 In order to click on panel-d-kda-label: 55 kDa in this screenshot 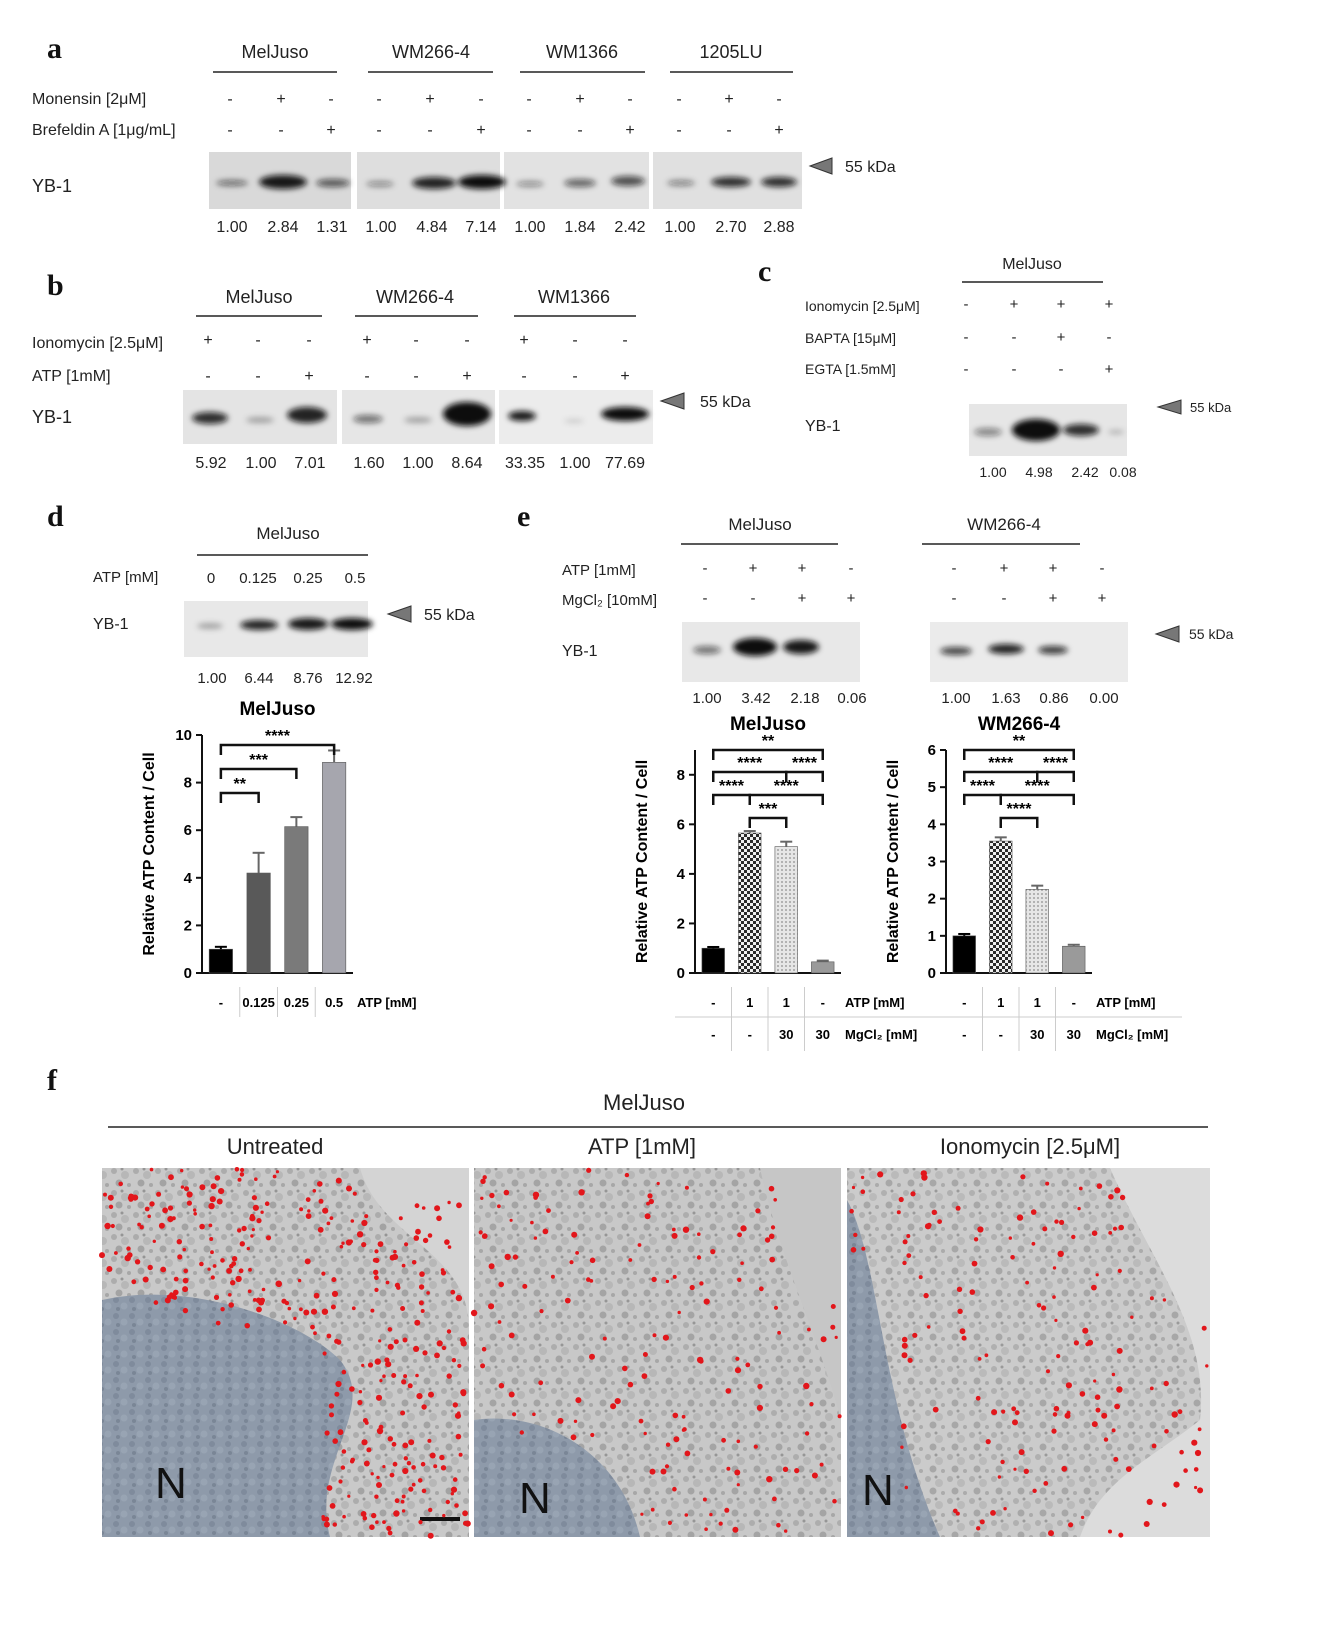, I will do `click(449, 615)`.